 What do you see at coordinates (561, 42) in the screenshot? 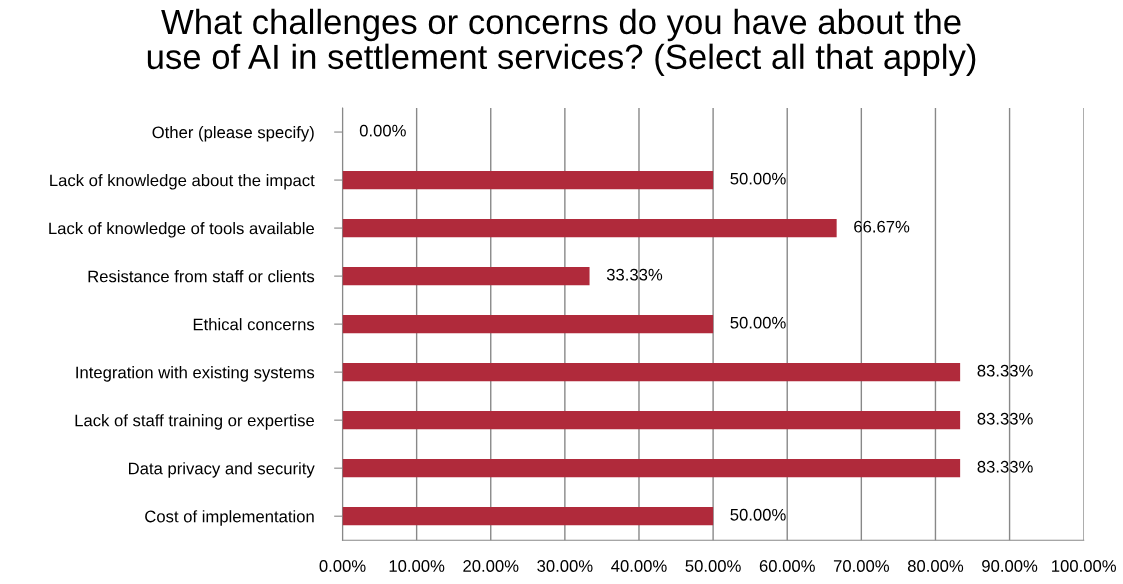
I see `chart-title: What challenges or concerns do you have about the use of AI in settlement services? (Select all that apply)` at bounding box center [561, 42].